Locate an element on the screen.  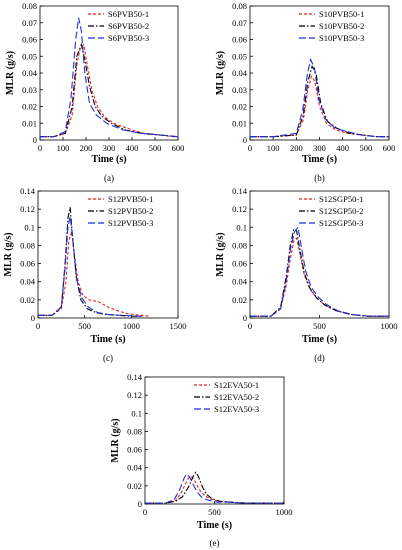
legend-label: S12SGP50-2 is located at coordinates (341, 211).